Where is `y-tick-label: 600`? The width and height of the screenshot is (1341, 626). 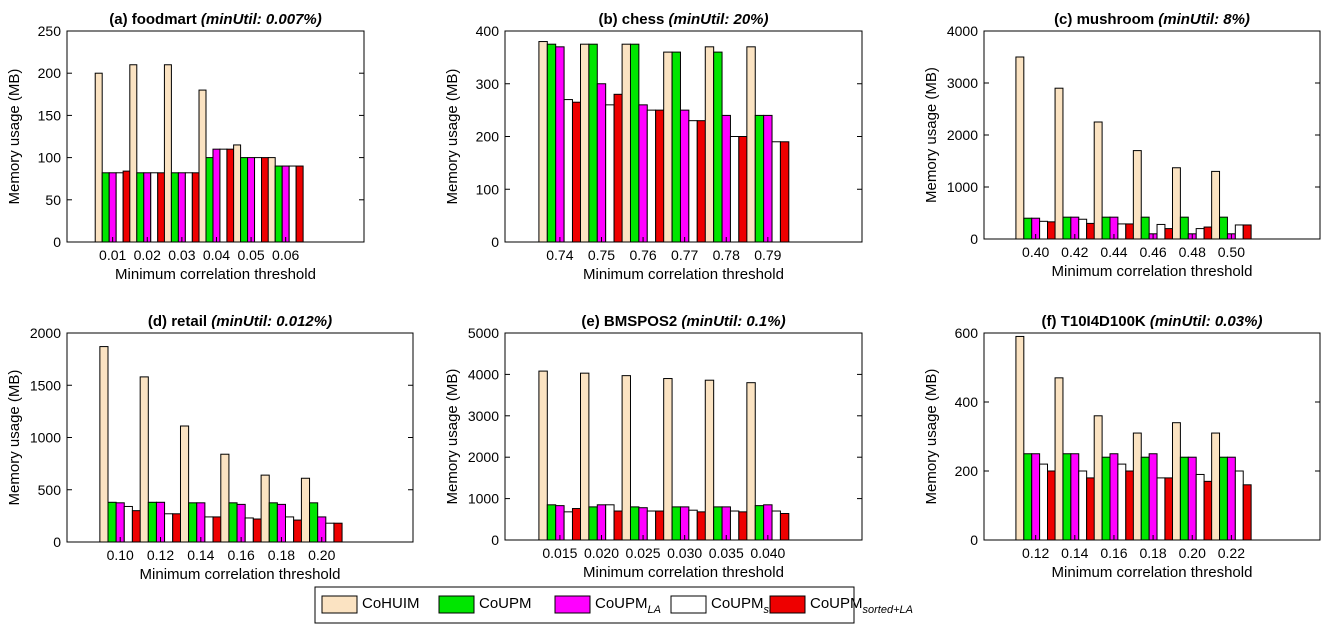 y-tick-label: 600 is located at coordinates (967, 333).